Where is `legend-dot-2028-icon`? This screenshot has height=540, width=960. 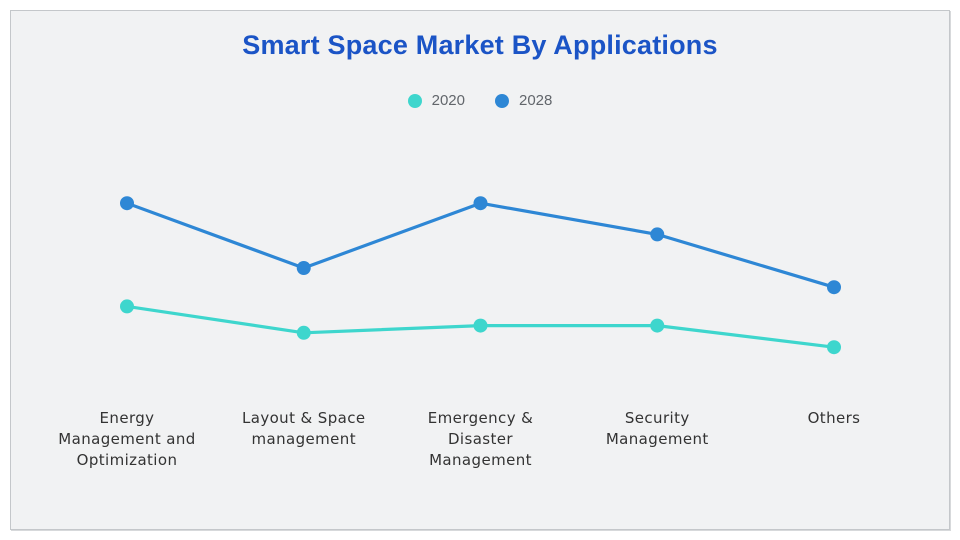 legend-dot-2028-icon is located at coordinates (502, 100).